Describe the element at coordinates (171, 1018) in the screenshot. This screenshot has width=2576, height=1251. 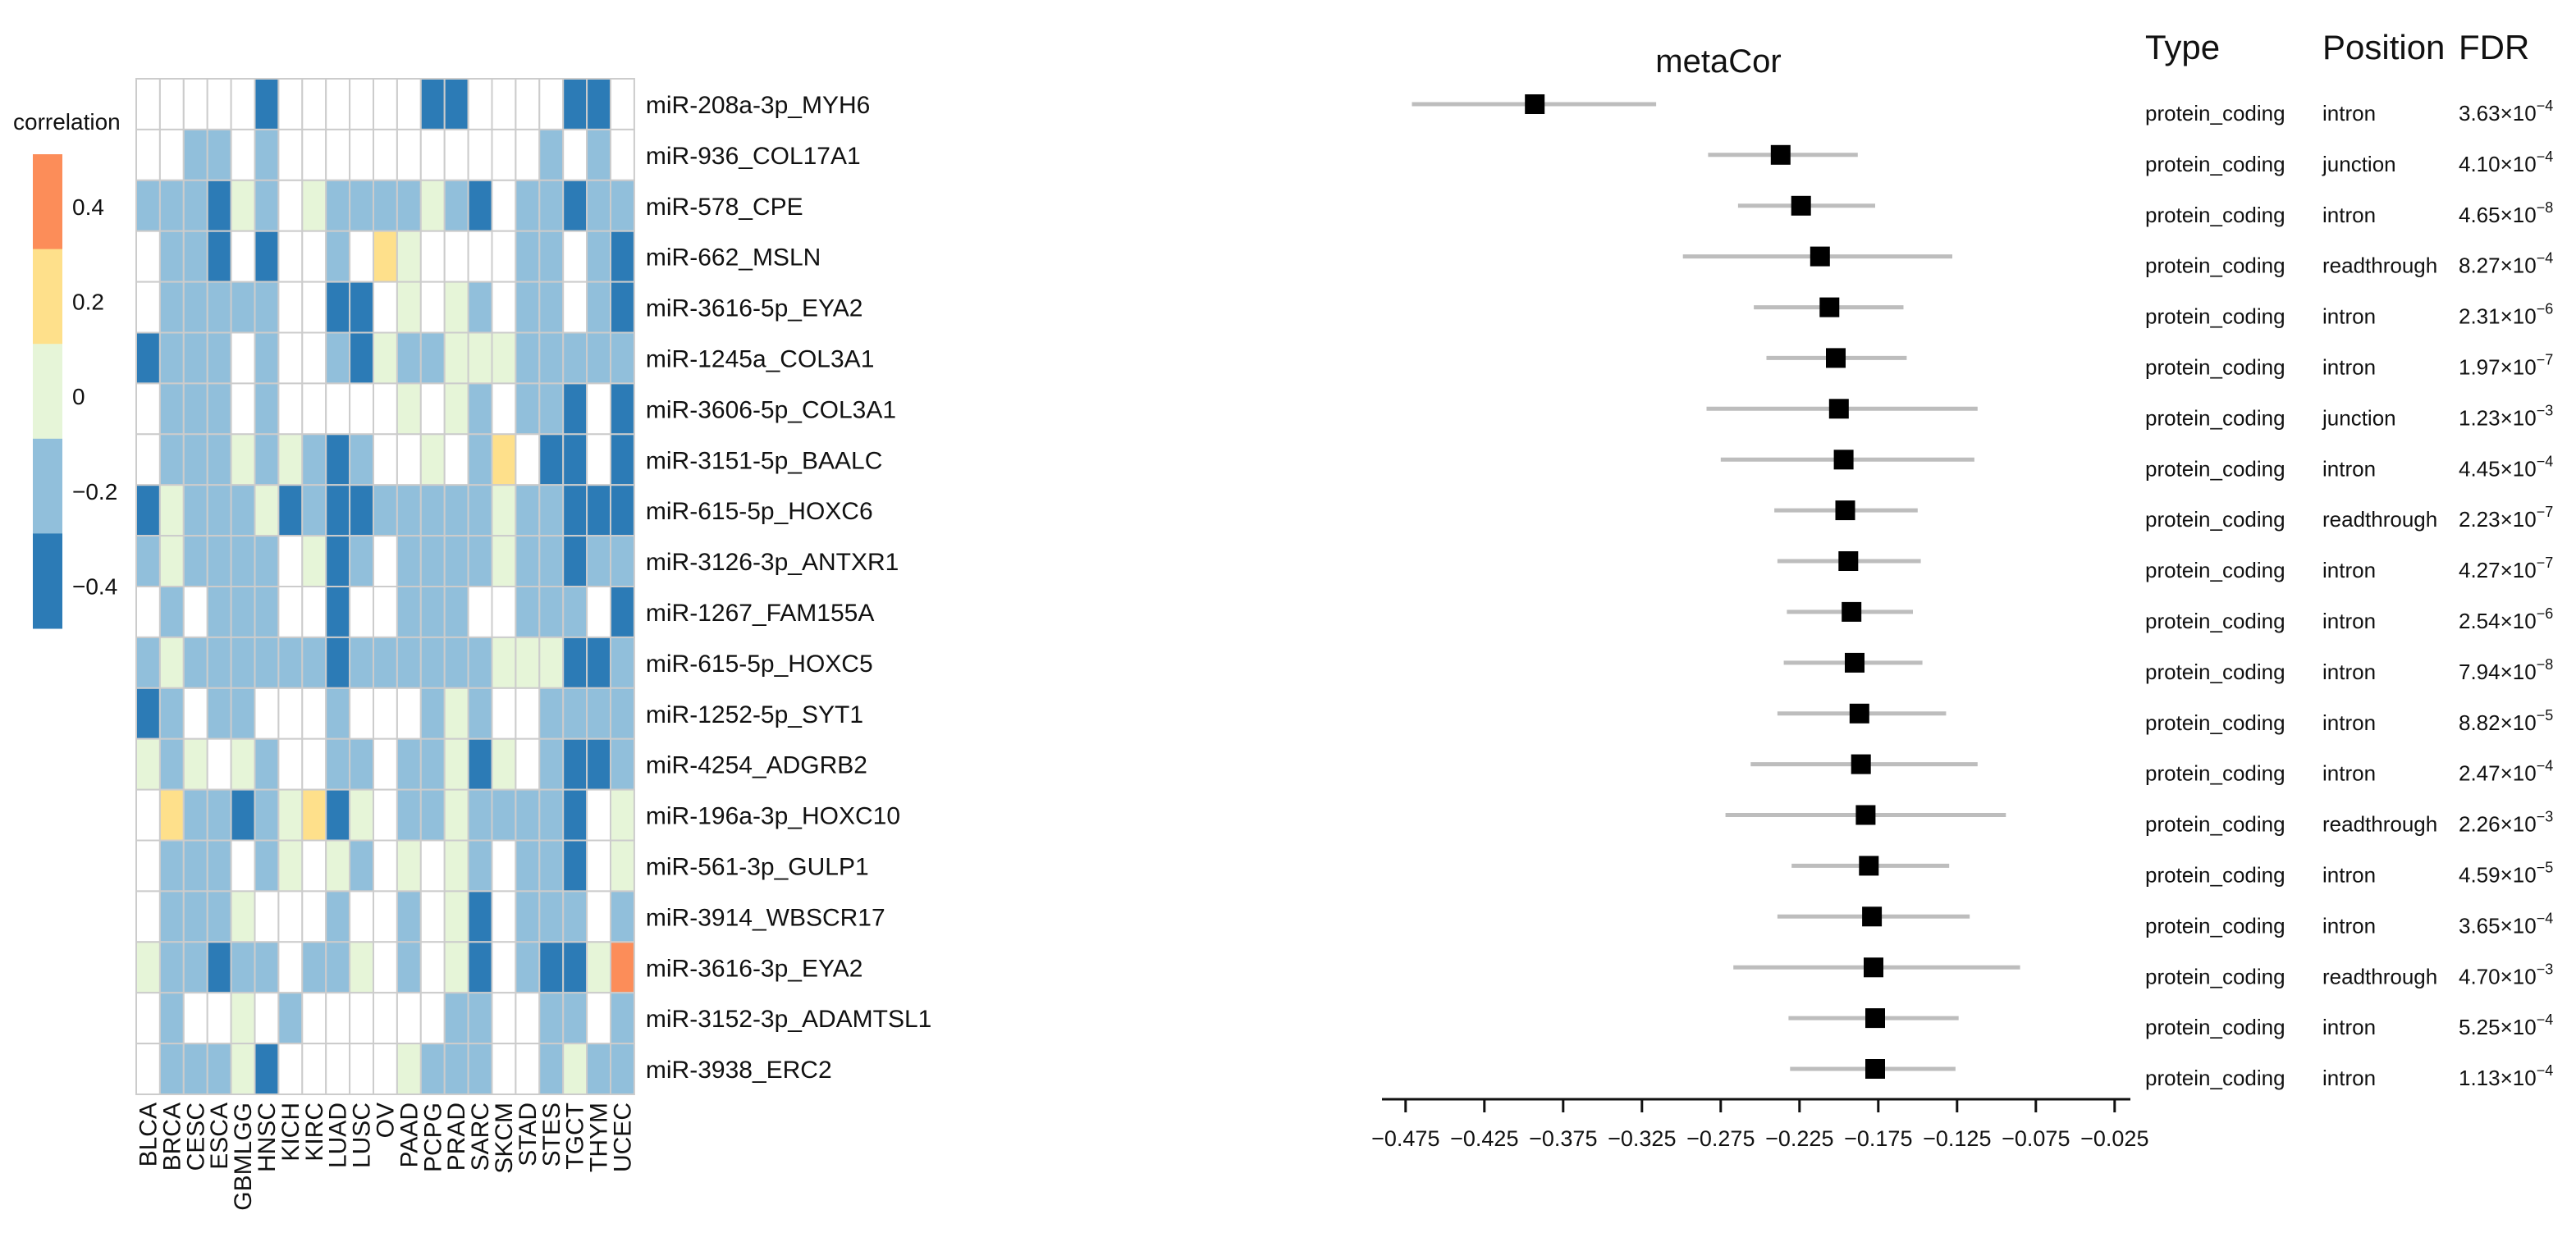
I see `heatmap-cell-miR-3152-3p_ADAMTSL1-BRCA` at that location.